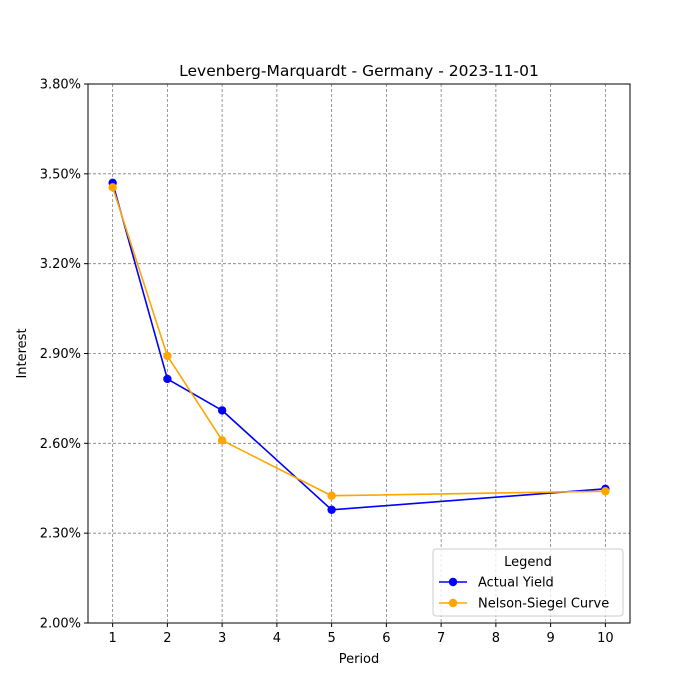 This screenshot has width=700, height=700. What do you see at coordinates (496, 638) in the screenshot?
I see `x-tick-label: 8` at bounding box center [496, 638].